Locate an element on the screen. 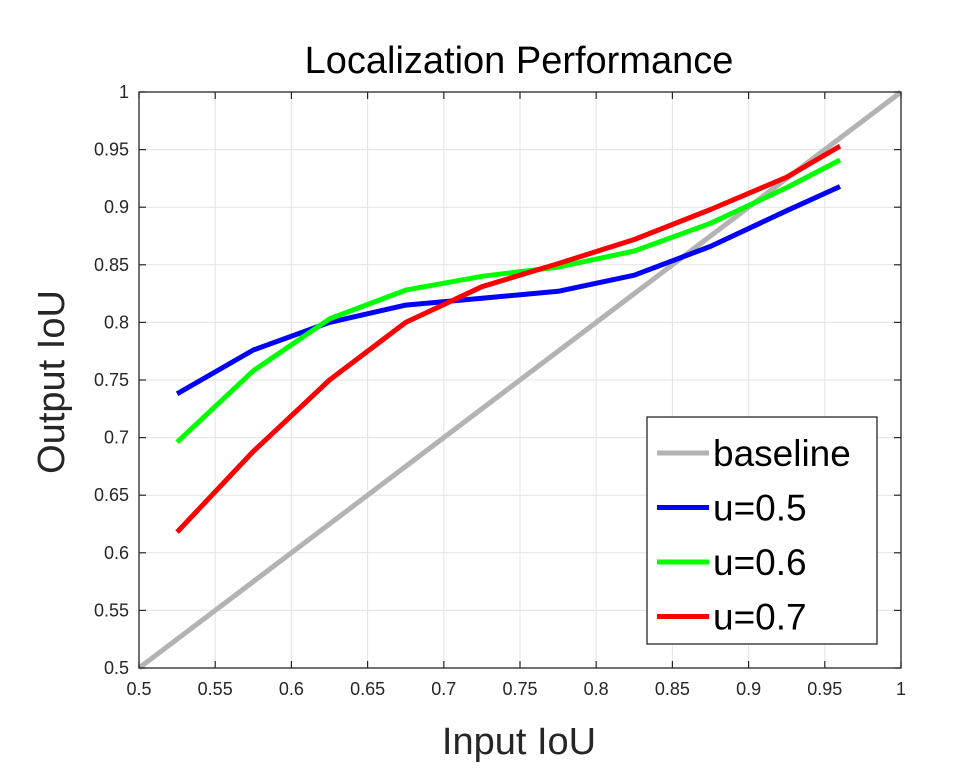 This screenshot has width=966, height=776. y-tick-label: 0.5 is located at coordinates (116, 668).